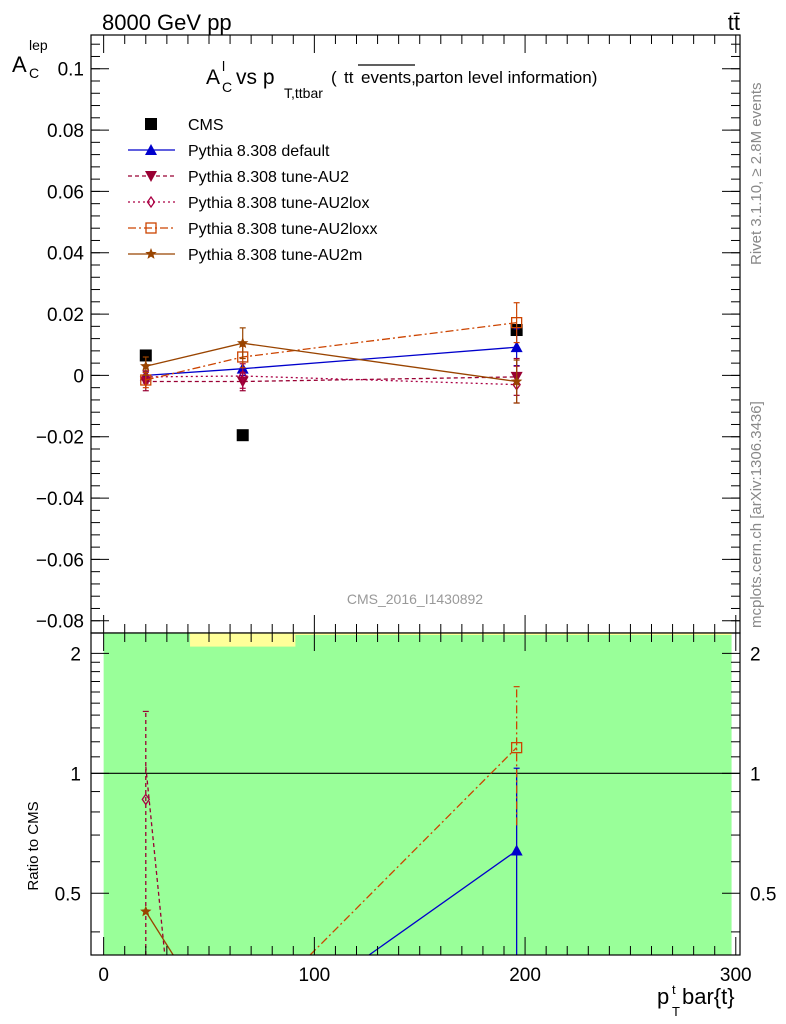  What do you see at coordinates (275, 255) in the screenshot?
I see `legend-label: Pythia 8.308 tune-AU2m` at bounding box center [275, 255].